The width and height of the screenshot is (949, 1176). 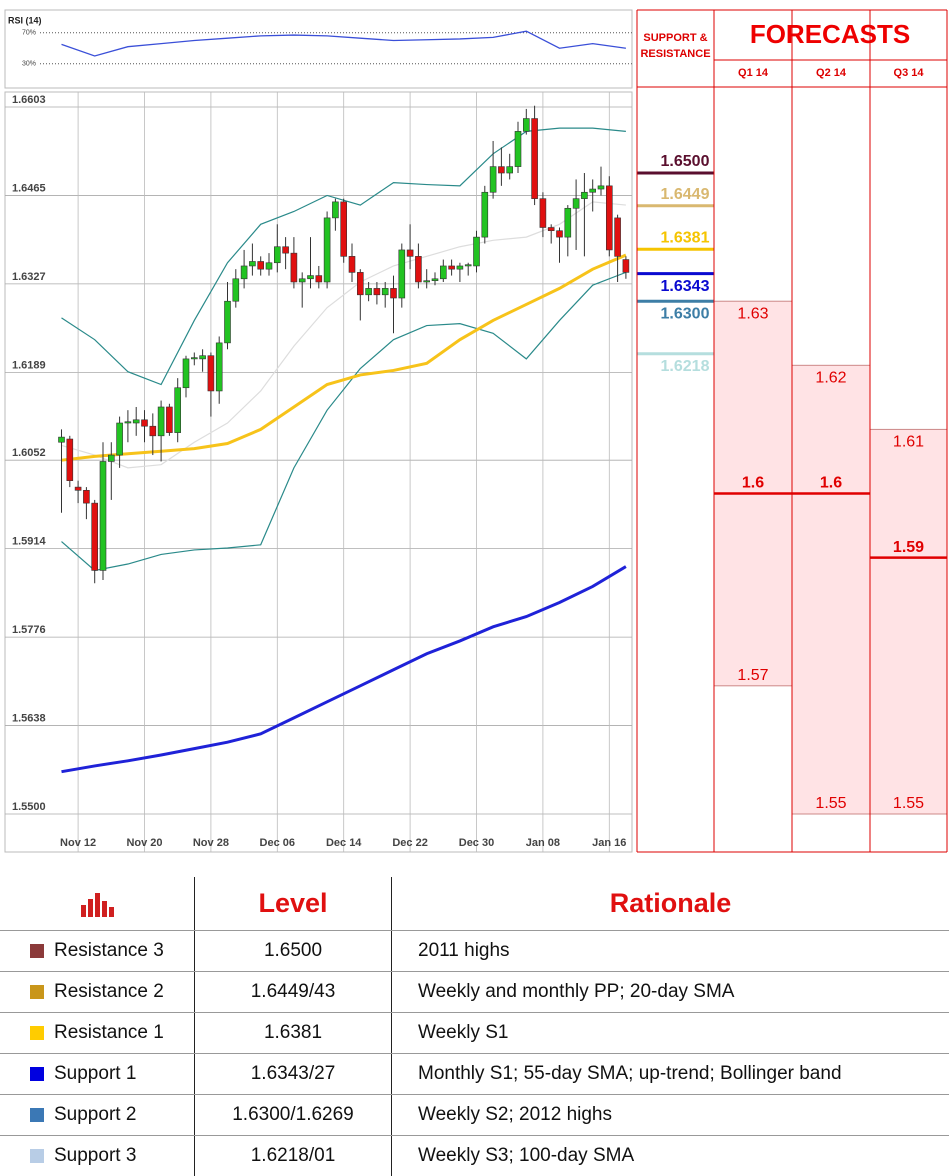 What do you see at coordinates (344, 843) in the screenshot?
I see `x-tick-label: Dec 14` at bounding box center [344, 843].